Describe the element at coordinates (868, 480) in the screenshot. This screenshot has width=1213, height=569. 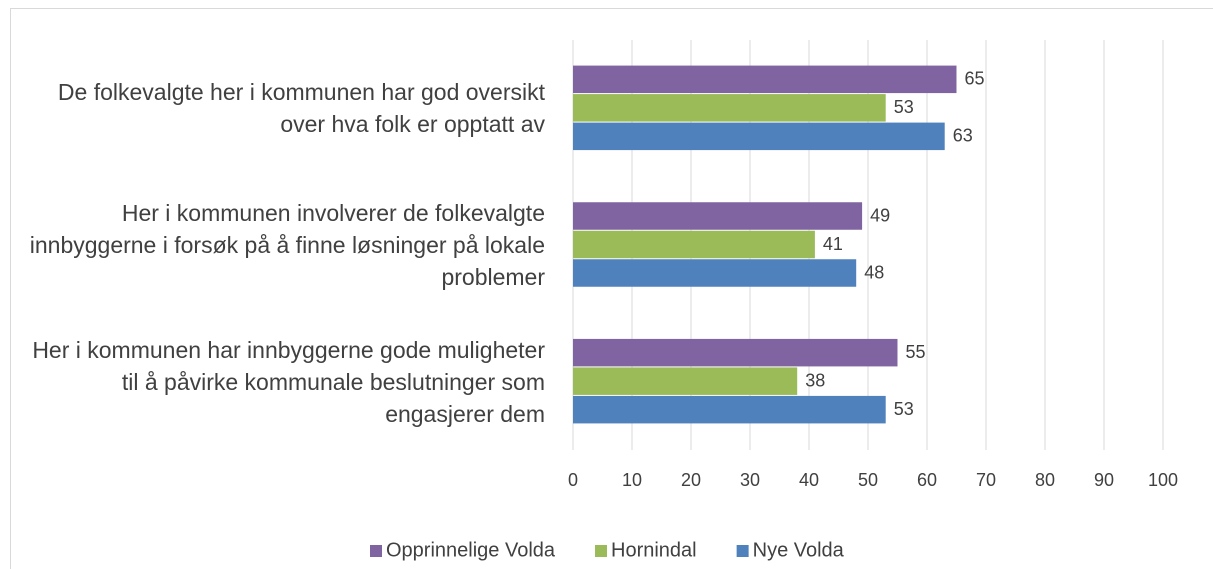
I see `x-tick-label: 50` at that location.